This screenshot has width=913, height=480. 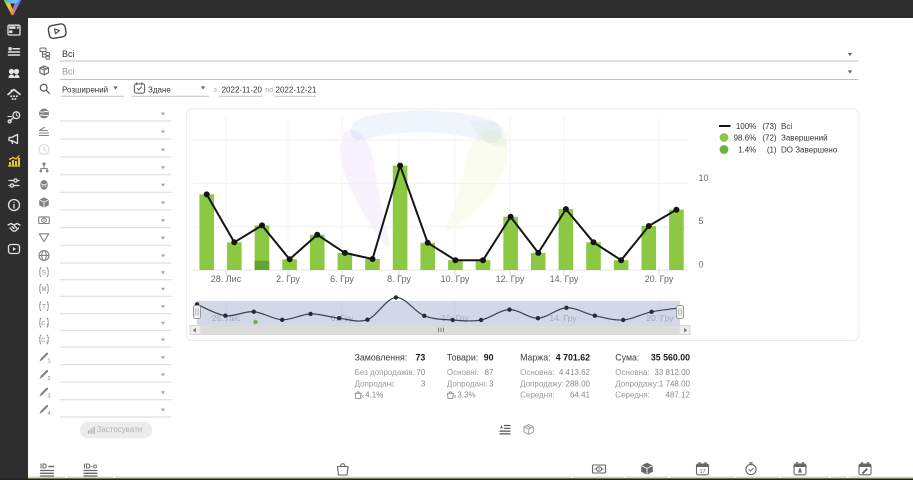 I want to click on svg-text: 2022-12-21, so click(x=296, y=89).